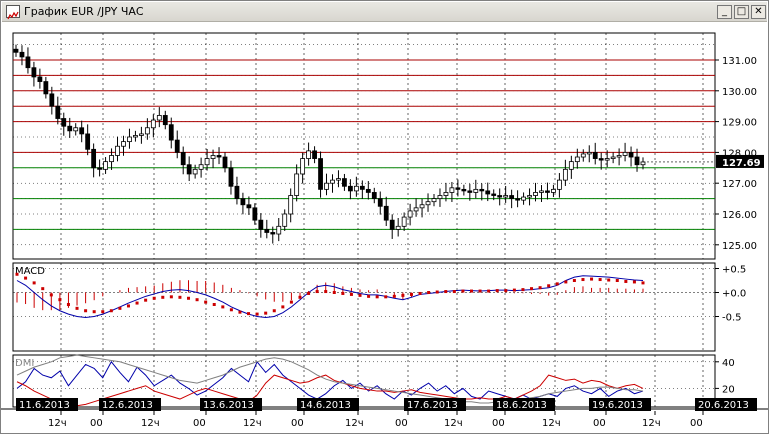  Describe the element at coordinates (758, 12) in the screenshot. I see `close-button: ✕` at that location.